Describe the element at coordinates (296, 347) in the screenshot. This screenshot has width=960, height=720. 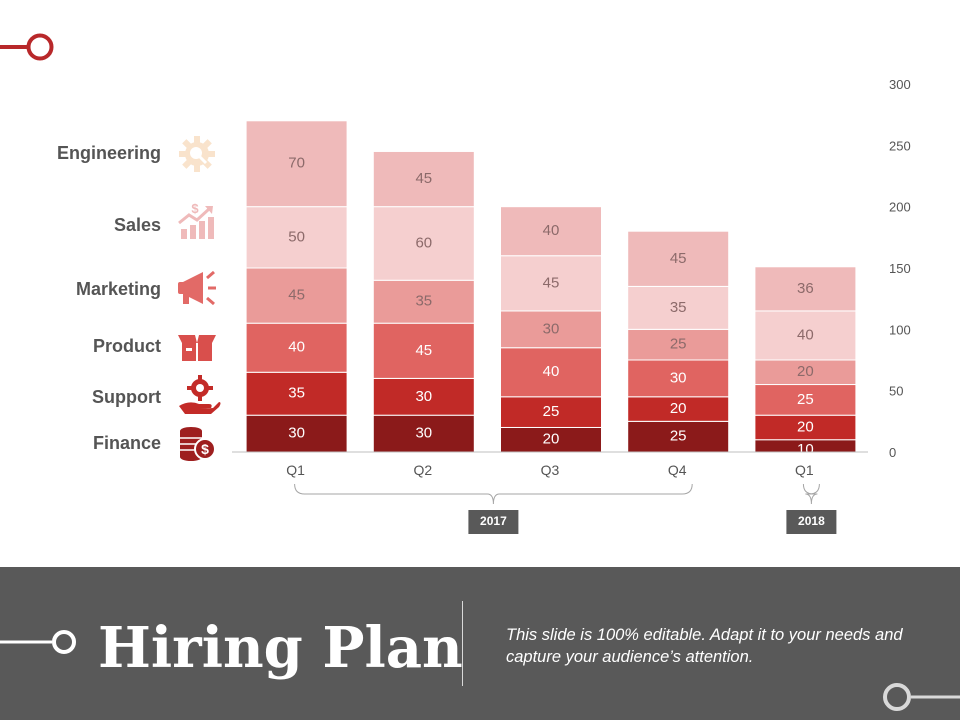
I see `data-label-product-1: 40` at that location.